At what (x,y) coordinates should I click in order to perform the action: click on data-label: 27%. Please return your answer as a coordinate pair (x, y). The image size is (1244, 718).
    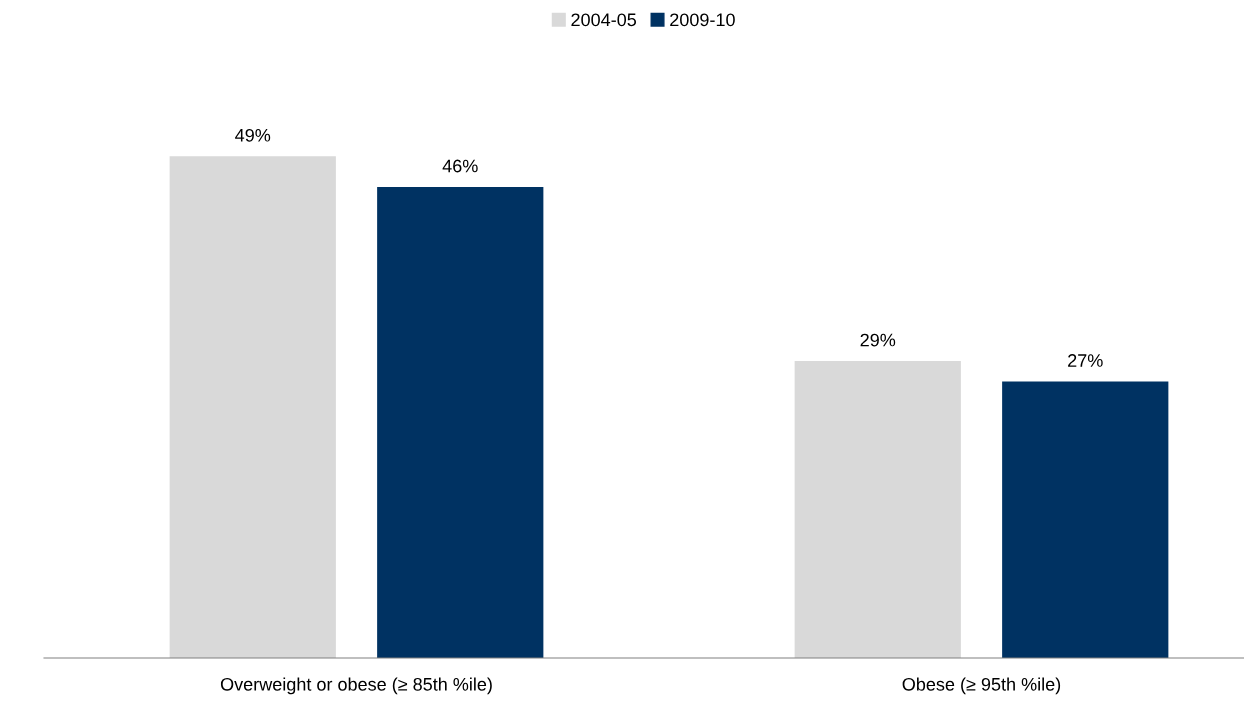
    Looking at the image, I should click on (1085, 360).